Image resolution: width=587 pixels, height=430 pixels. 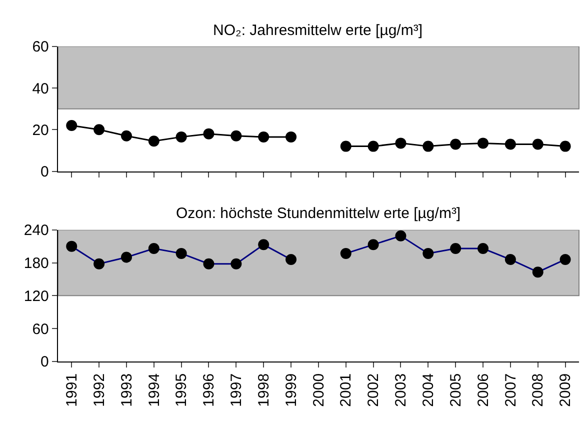 I want to click on x-tick-label: 1996, so click(x=209, y=390).